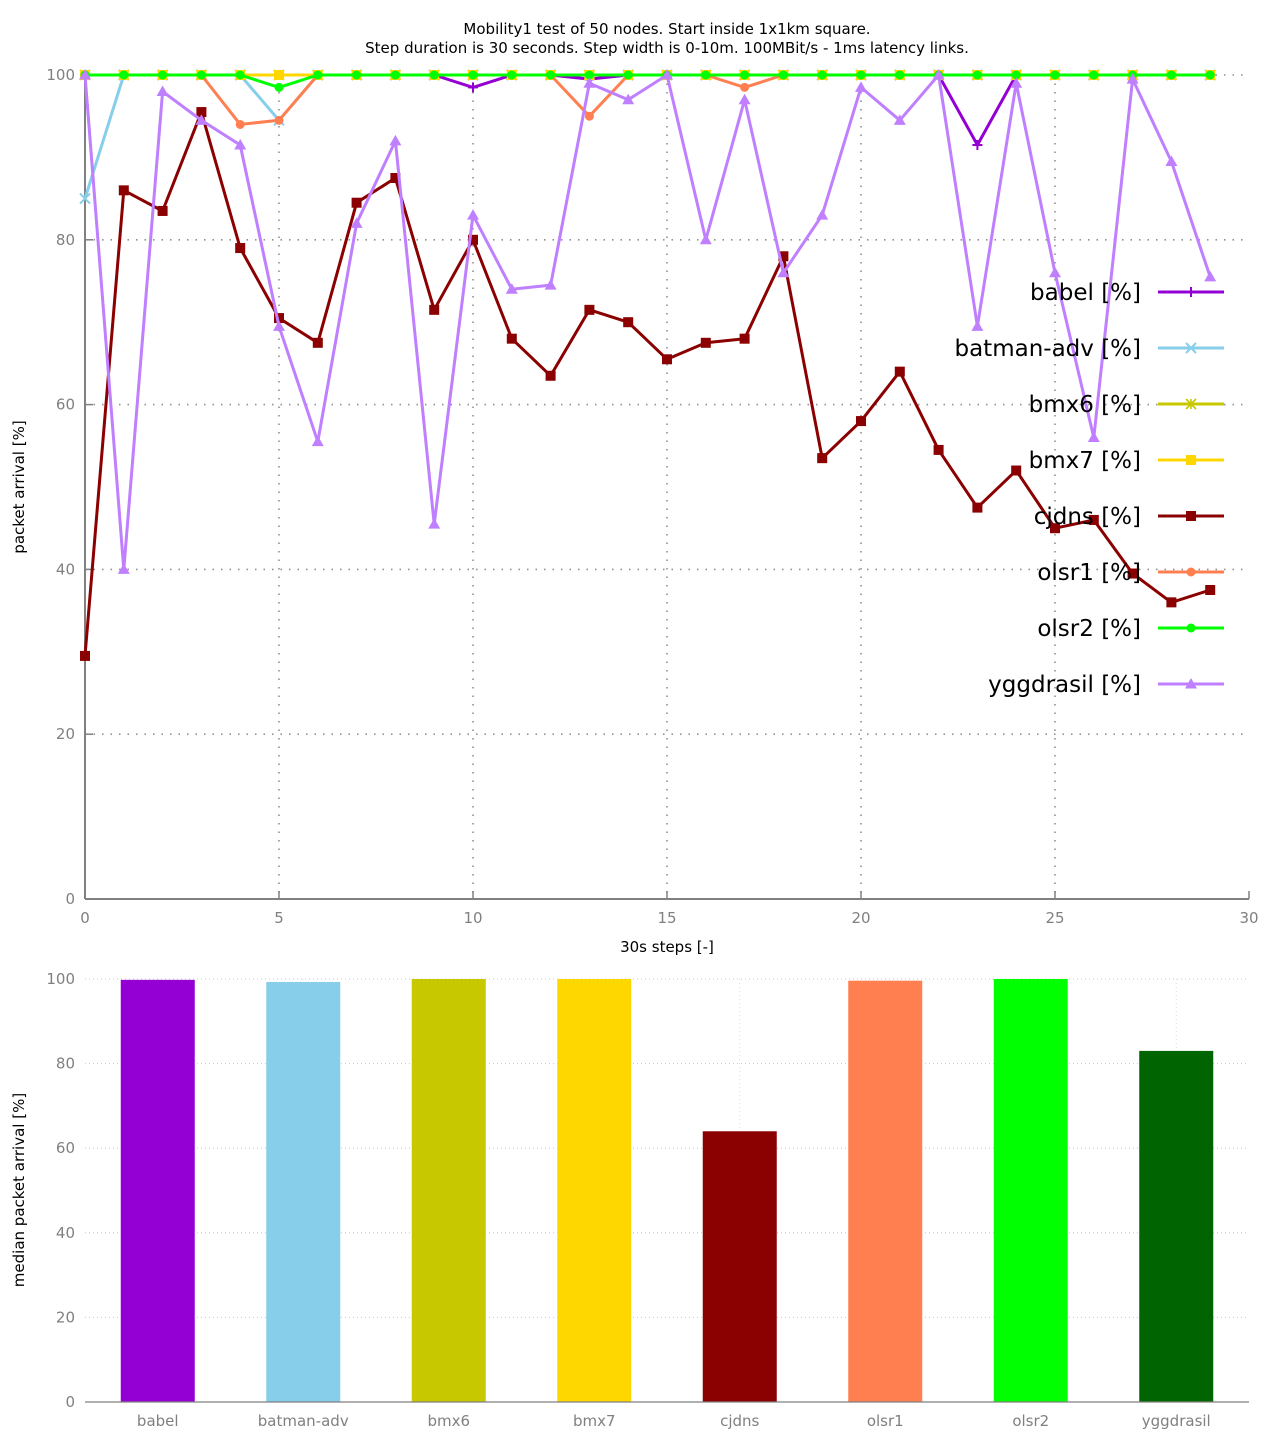  Describe the element at coordinates (1176, 1226) in the screenshot. I see `bar-yggdrasil` at that location.